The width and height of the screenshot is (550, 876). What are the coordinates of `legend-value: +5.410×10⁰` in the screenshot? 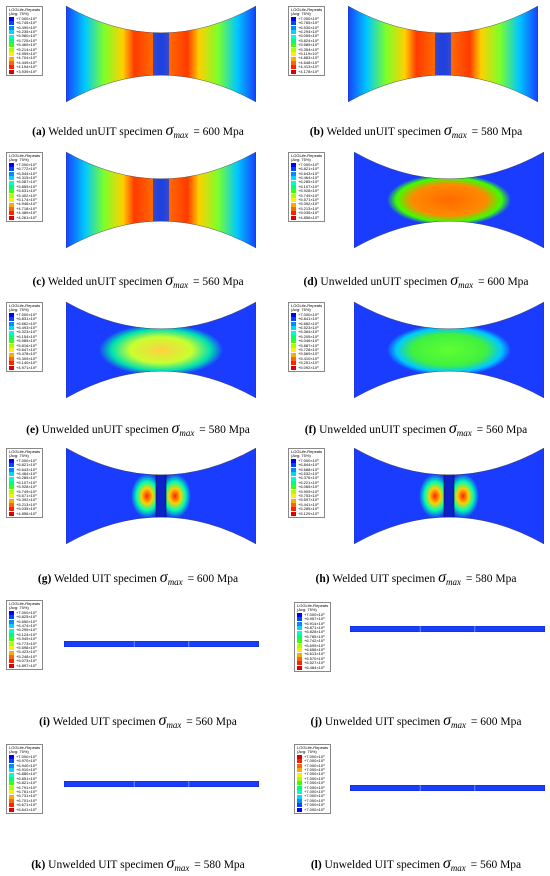 It's located at (308, 358).